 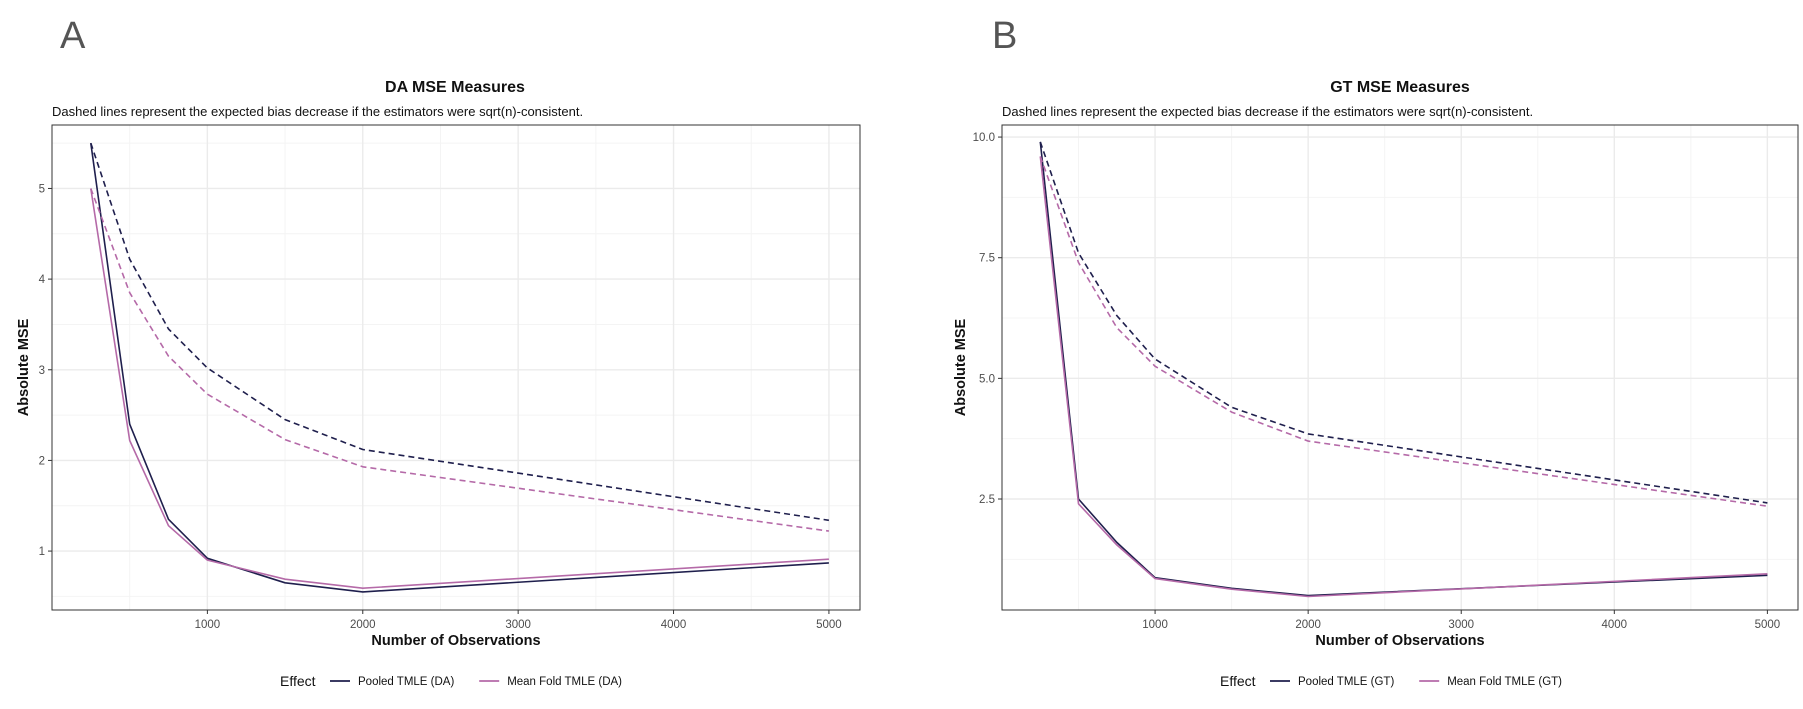 What do you see at coordinates (1504, 682) in the screenshot?
I see `legend-entry: Mean Fold TMLE (GT)` at bounding box center [1504, 682].